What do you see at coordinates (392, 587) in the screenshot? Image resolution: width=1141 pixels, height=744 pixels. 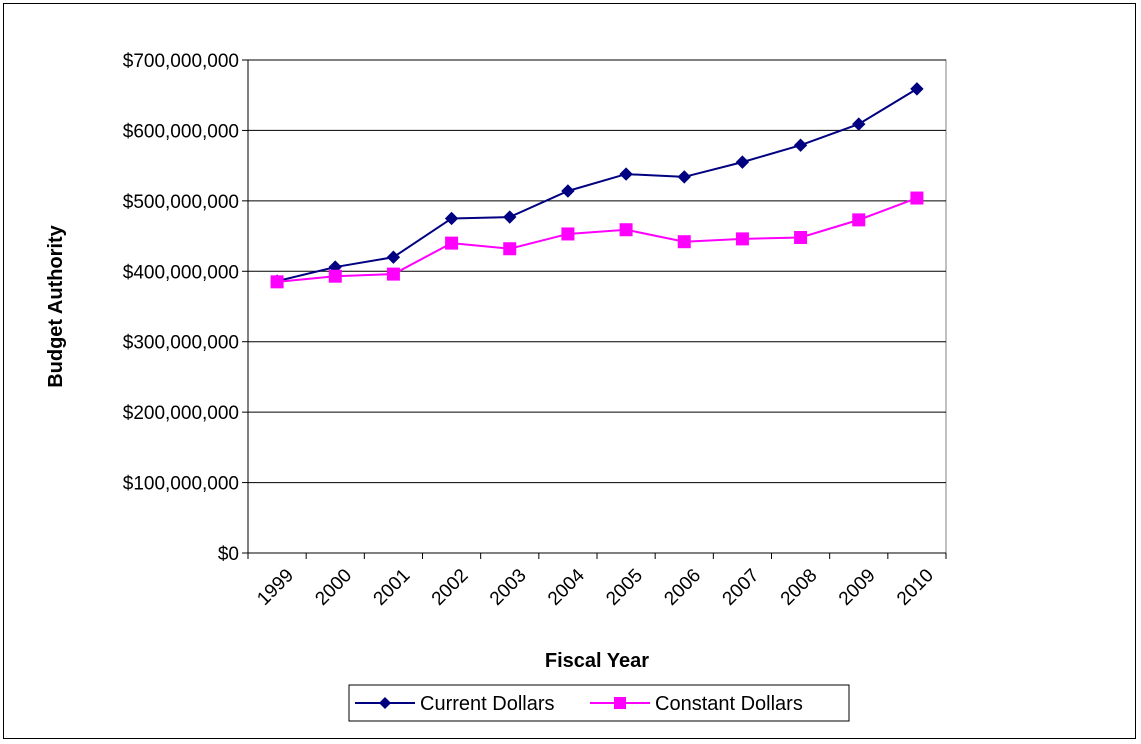 I see `x-tick-label: 2001` at bounding box center [392, 587].